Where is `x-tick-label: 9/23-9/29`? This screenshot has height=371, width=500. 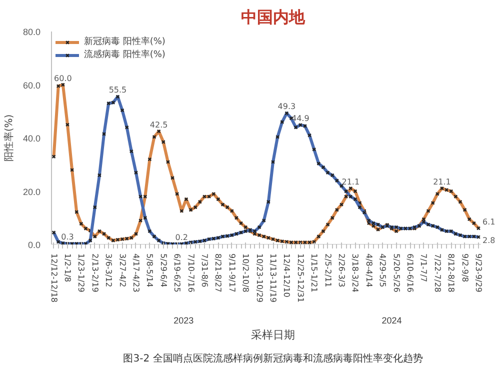
x-tick-label: 9/23-9/29 is located at coordinates (479, 273).